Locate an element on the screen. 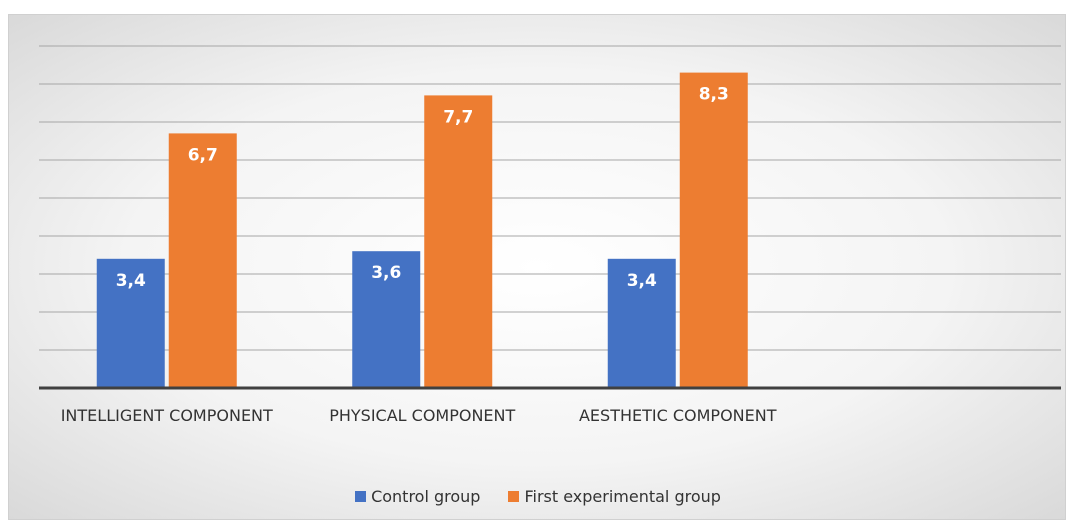 This screenshot has width=1075, height=532. data-label: 6,7 is located at coordinates (203, 155).